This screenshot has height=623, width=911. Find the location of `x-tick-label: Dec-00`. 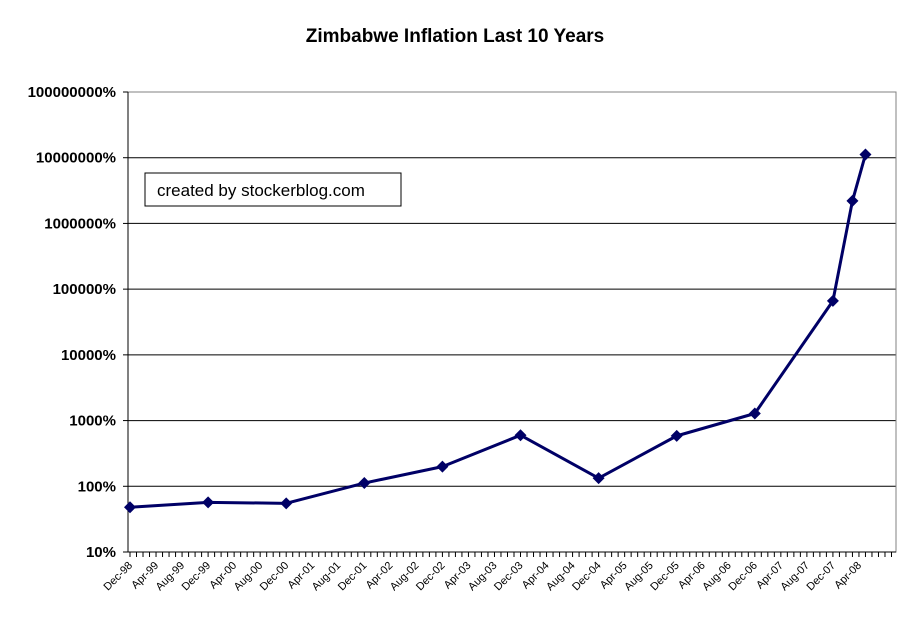

x-tick-label: Dec-00 is located at coordinates (275, 577).